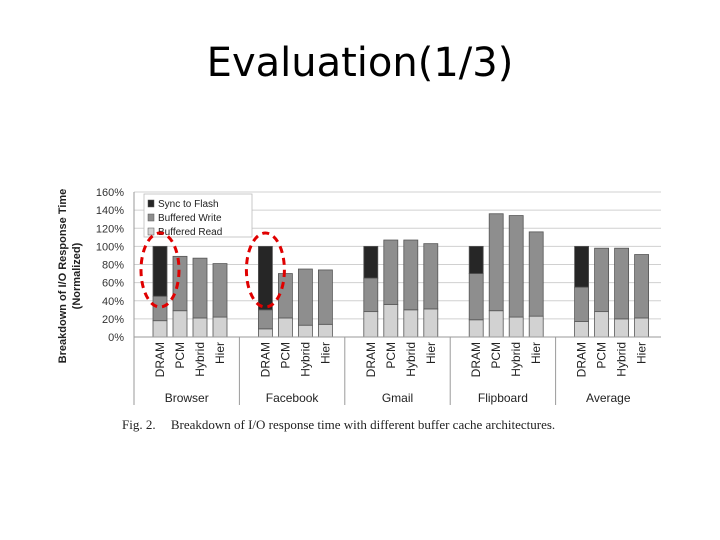 The height and width of the screenshot is (540, 720). I want to click on y-tick-label: 0%, so click(116, 338).